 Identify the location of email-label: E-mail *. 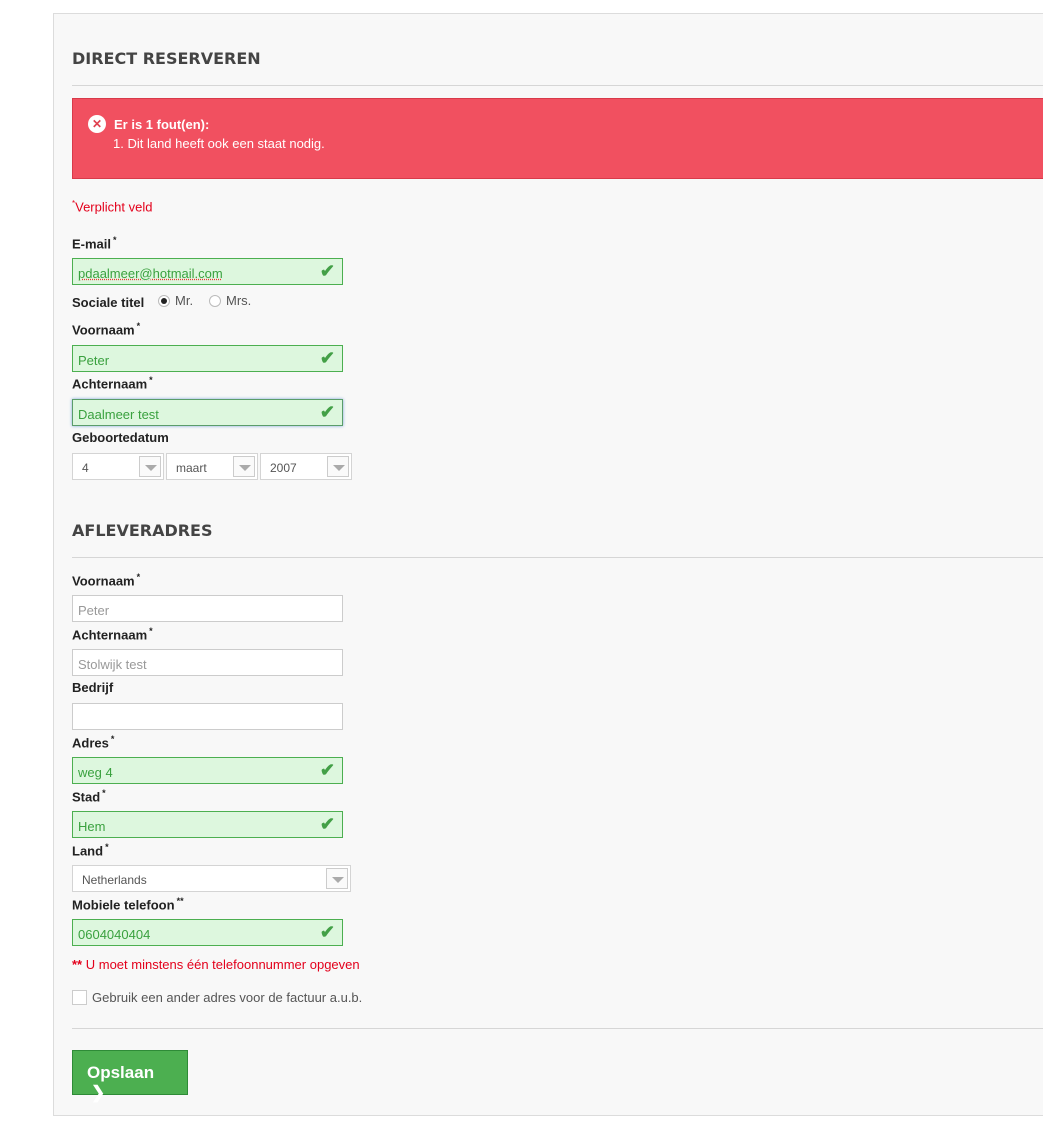
(94, 243).